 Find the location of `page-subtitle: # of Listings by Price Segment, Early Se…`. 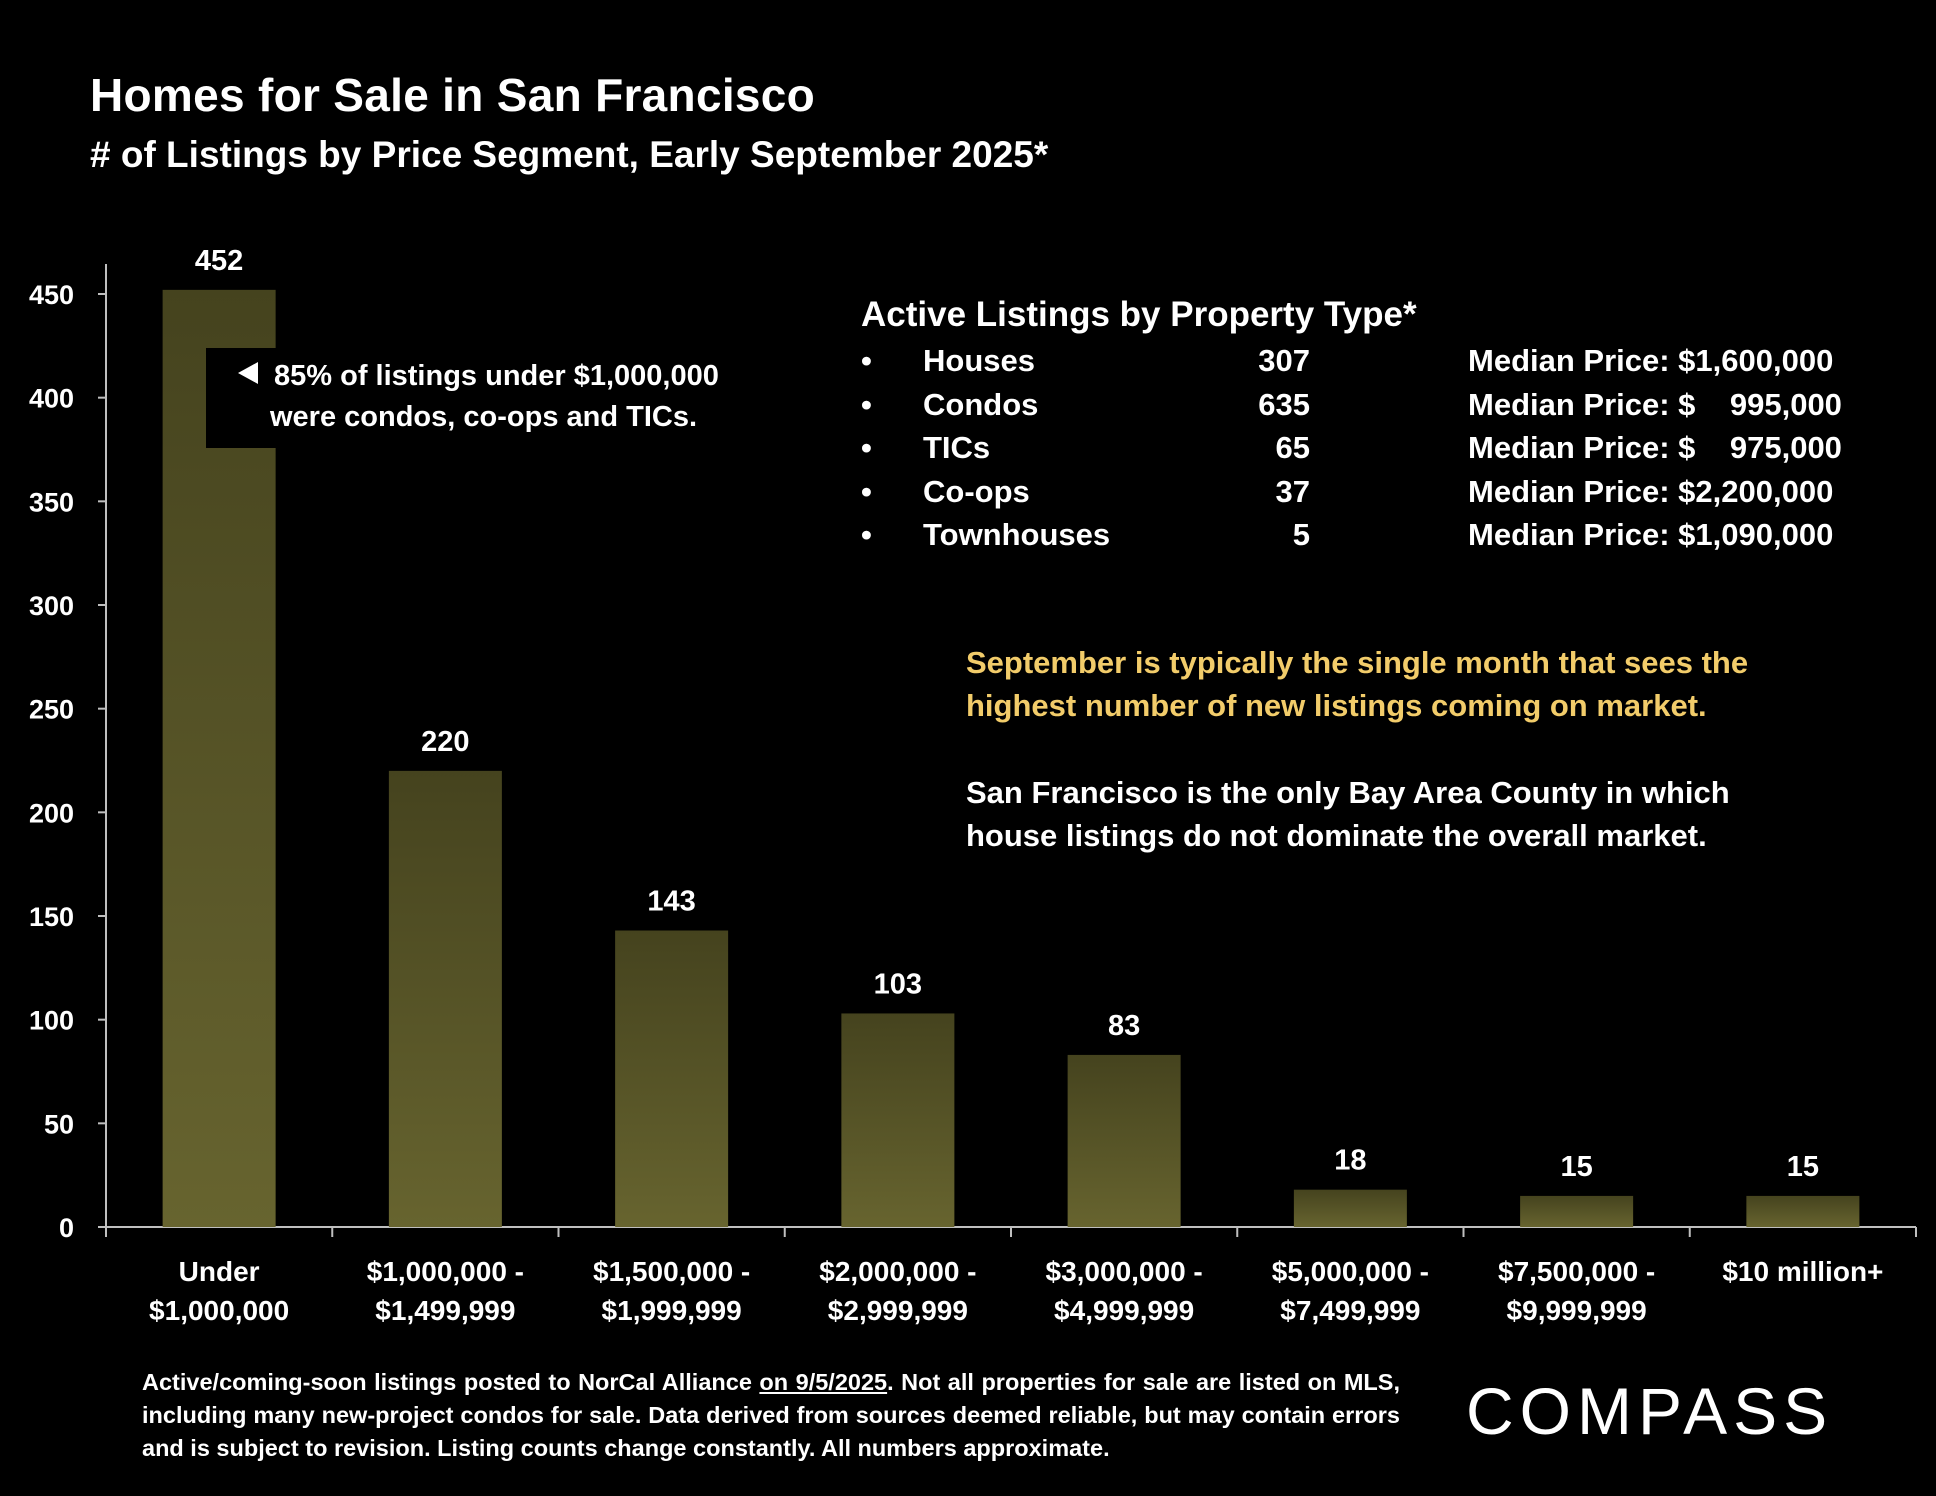

page-subtitle: # of Listings by Price Segment, Early Se… is located at coordinates (569, 154).